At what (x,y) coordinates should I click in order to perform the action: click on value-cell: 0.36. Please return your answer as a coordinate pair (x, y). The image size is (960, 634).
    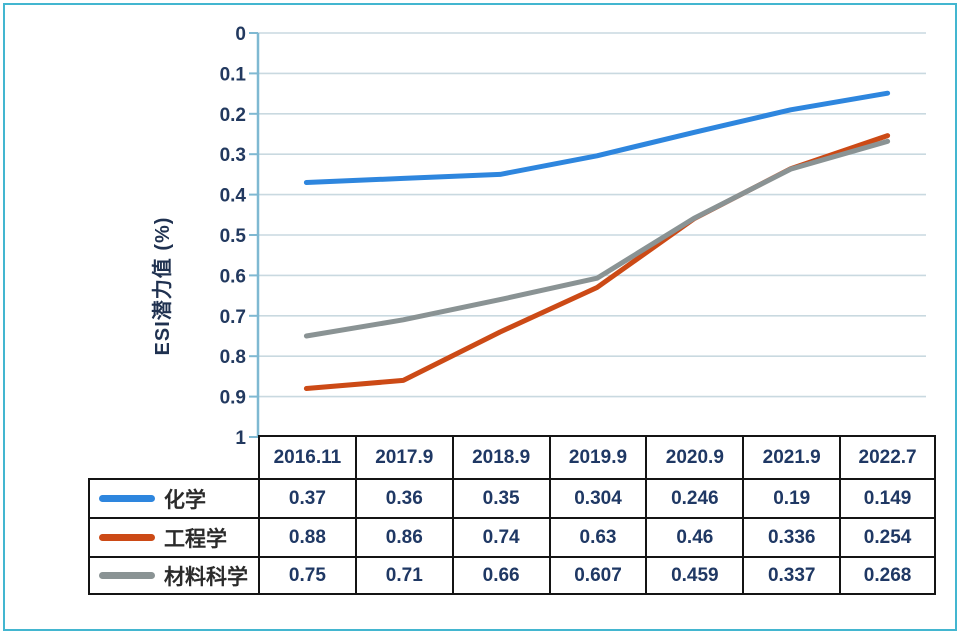
    Looking at the image, I should click on (403, 497).